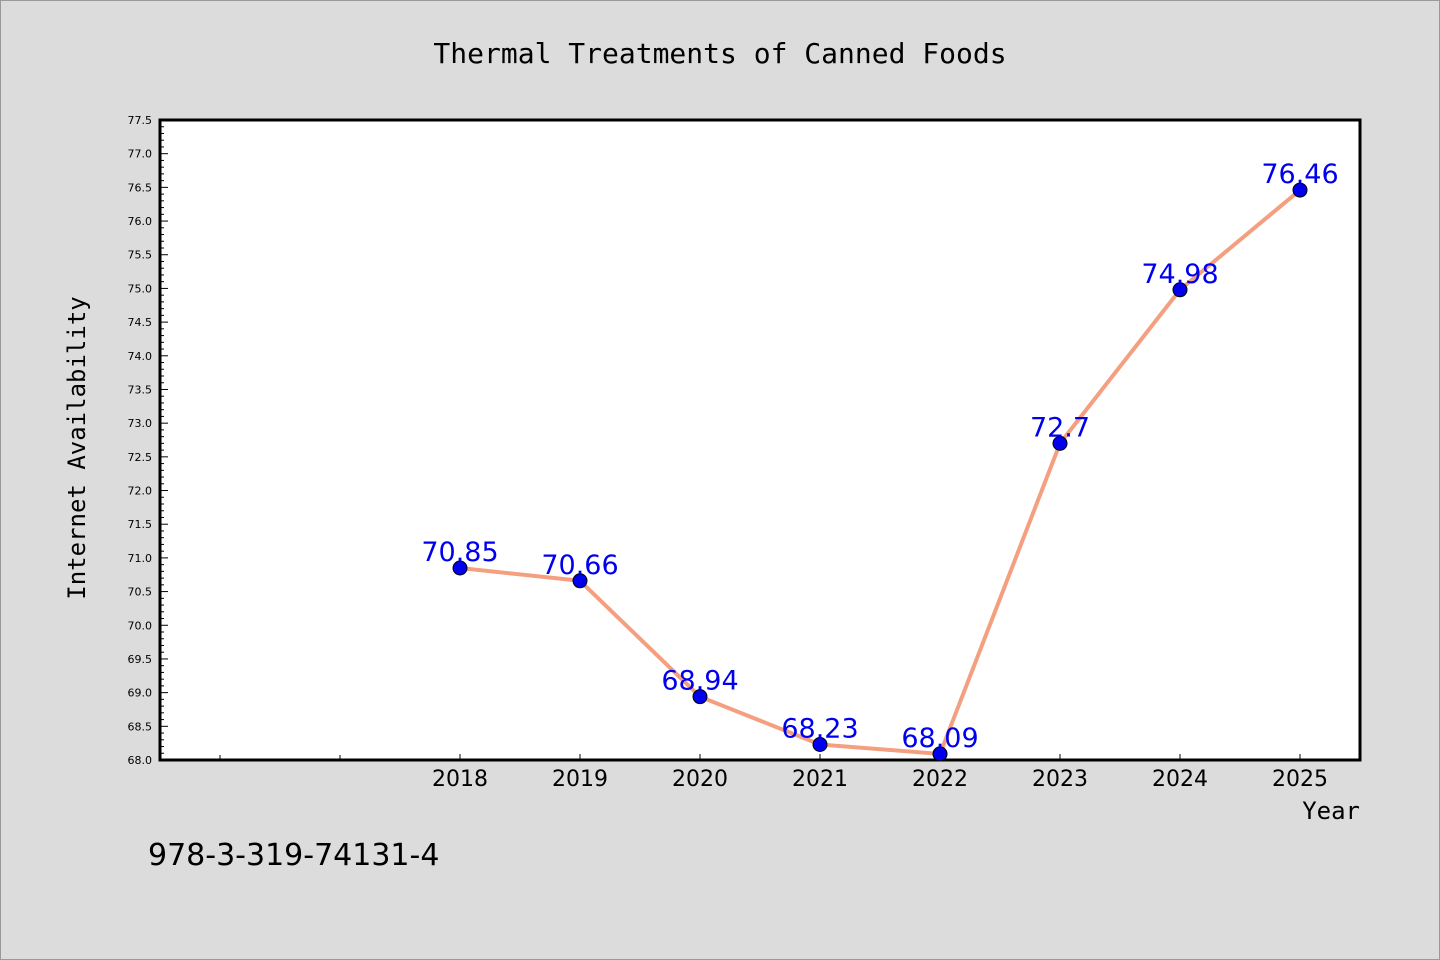  What do you see at coordinates (1060, 779) in the screenshot?
I see `x-tick-label: 2023` at bounding box center [1060, 779].